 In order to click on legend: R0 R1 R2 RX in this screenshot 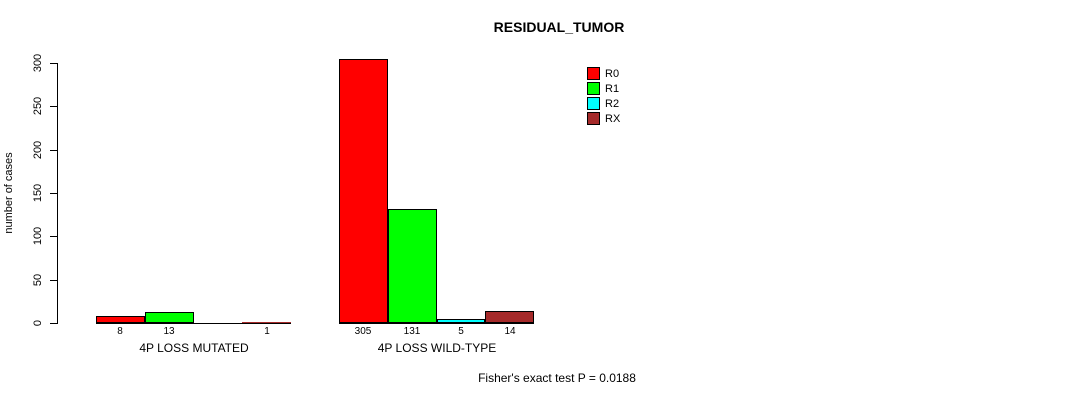, I will do `click(603, 96)`.